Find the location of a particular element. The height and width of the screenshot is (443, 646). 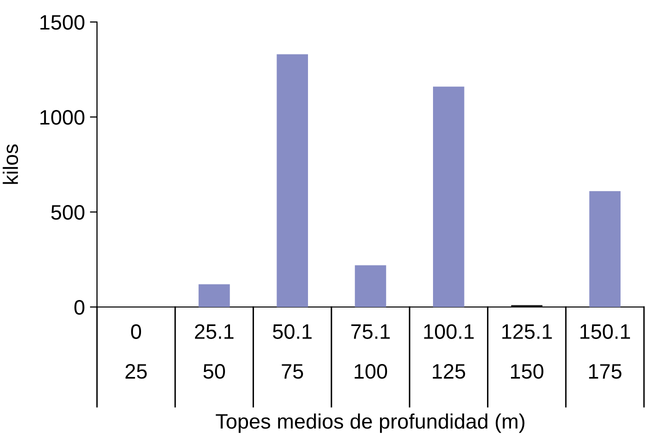

y-tick-label: 500 is located at coordinates (67, 212).